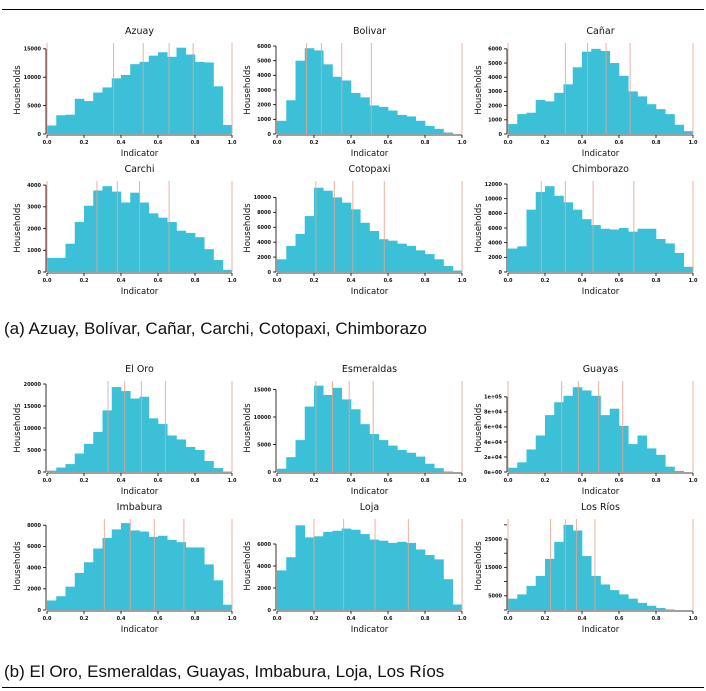 Image resolution: width=706 pixels, height=691 pixels. What do you see at coordinates (33, 385) in the screenshot?
I see `y-tick-label: 20000` at bounding box center [33, 385].